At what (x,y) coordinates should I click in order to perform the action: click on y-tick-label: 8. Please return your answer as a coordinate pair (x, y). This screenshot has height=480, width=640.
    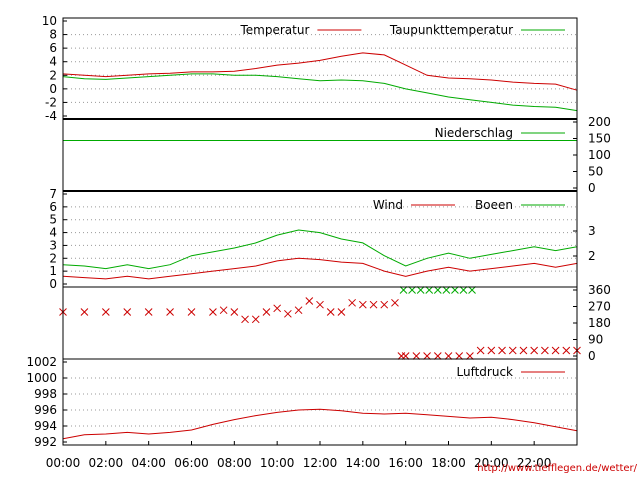
    Looking at the image, I should click on (53, 35).